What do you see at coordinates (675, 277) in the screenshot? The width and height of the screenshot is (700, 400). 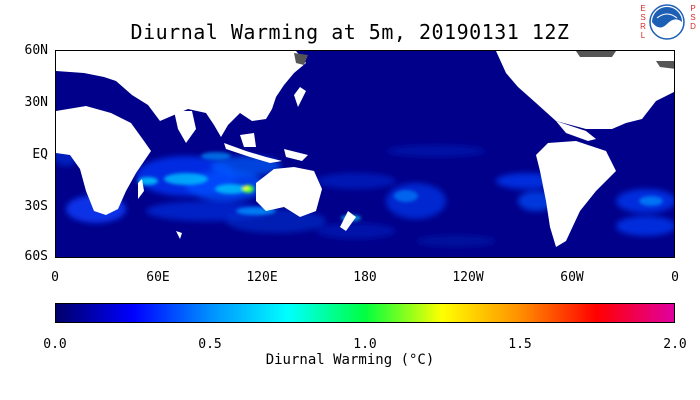 I see `lon-label-0-end: 0` at bounding box center [675, 277].